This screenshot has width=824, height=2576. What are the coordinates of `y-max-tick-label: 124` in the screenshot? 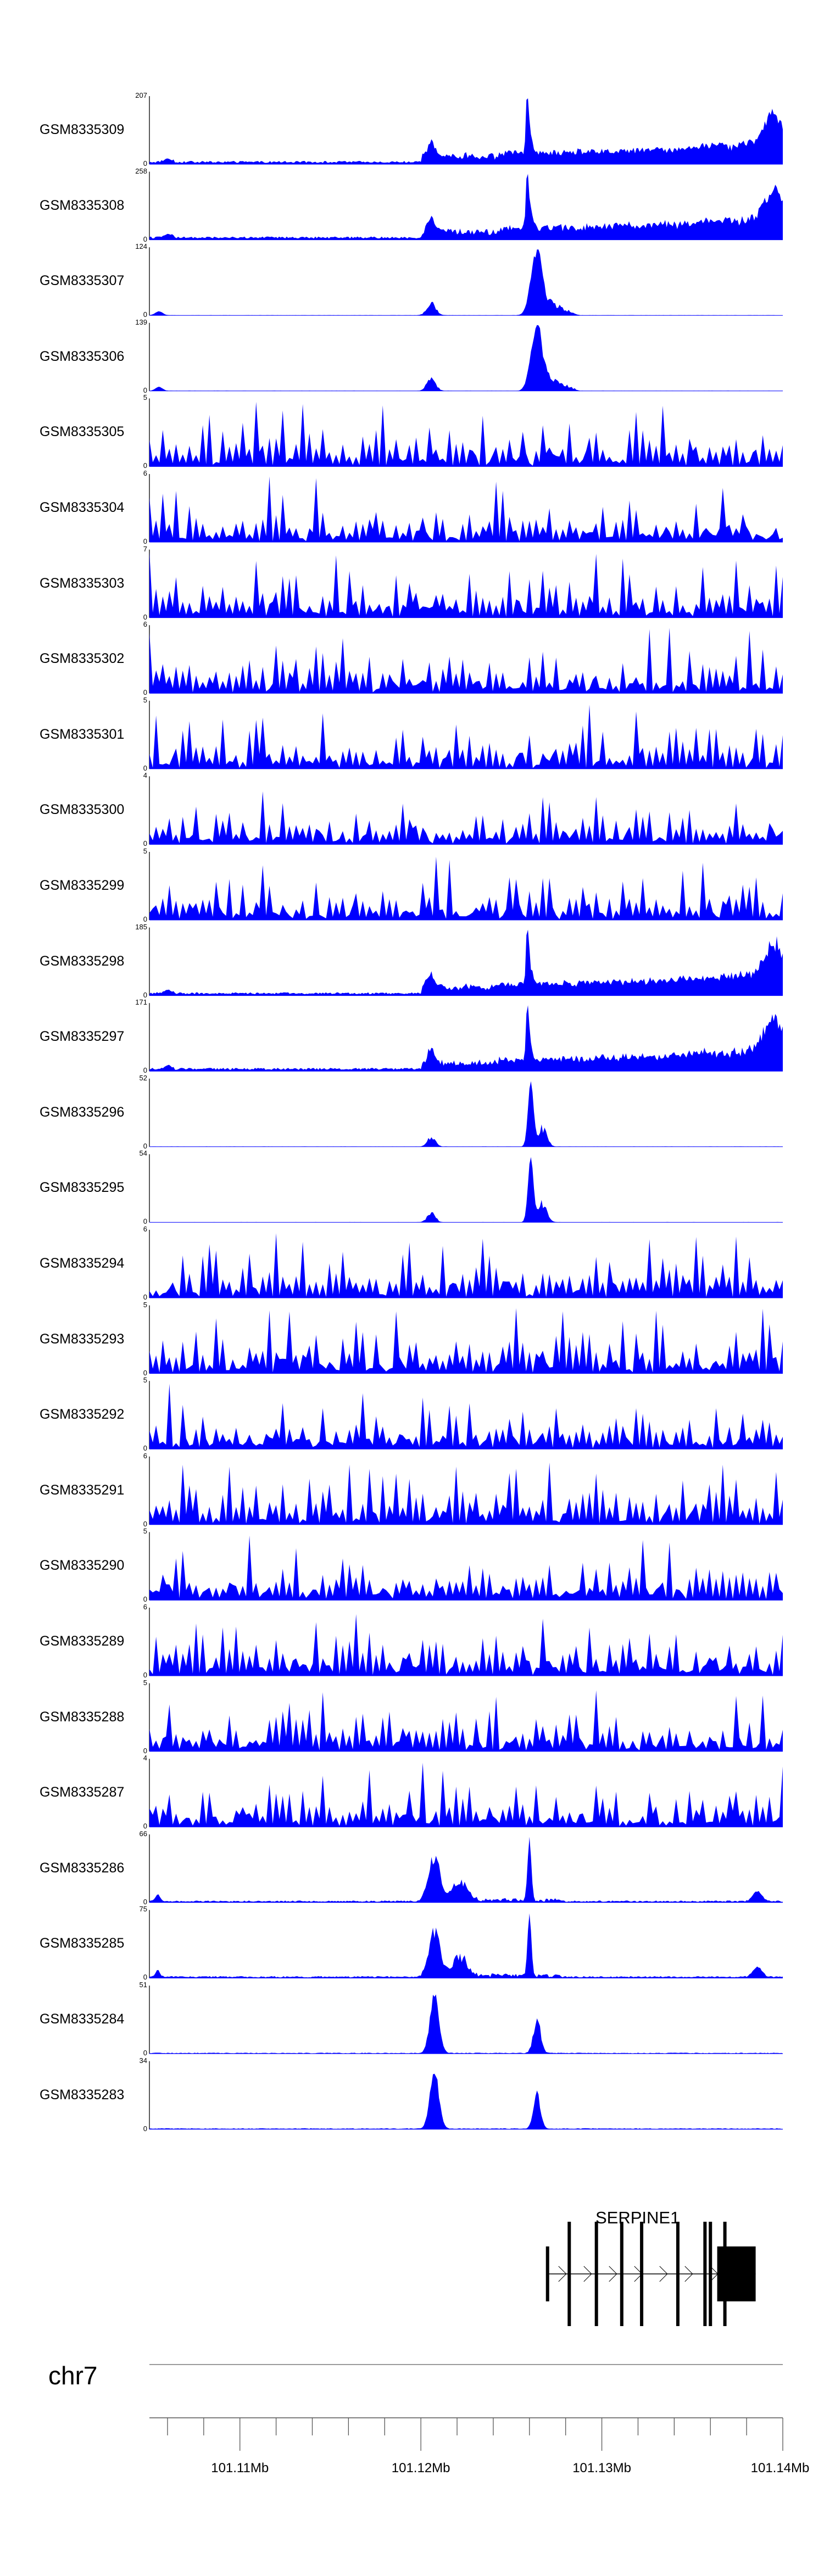 It's located at (141, 246).